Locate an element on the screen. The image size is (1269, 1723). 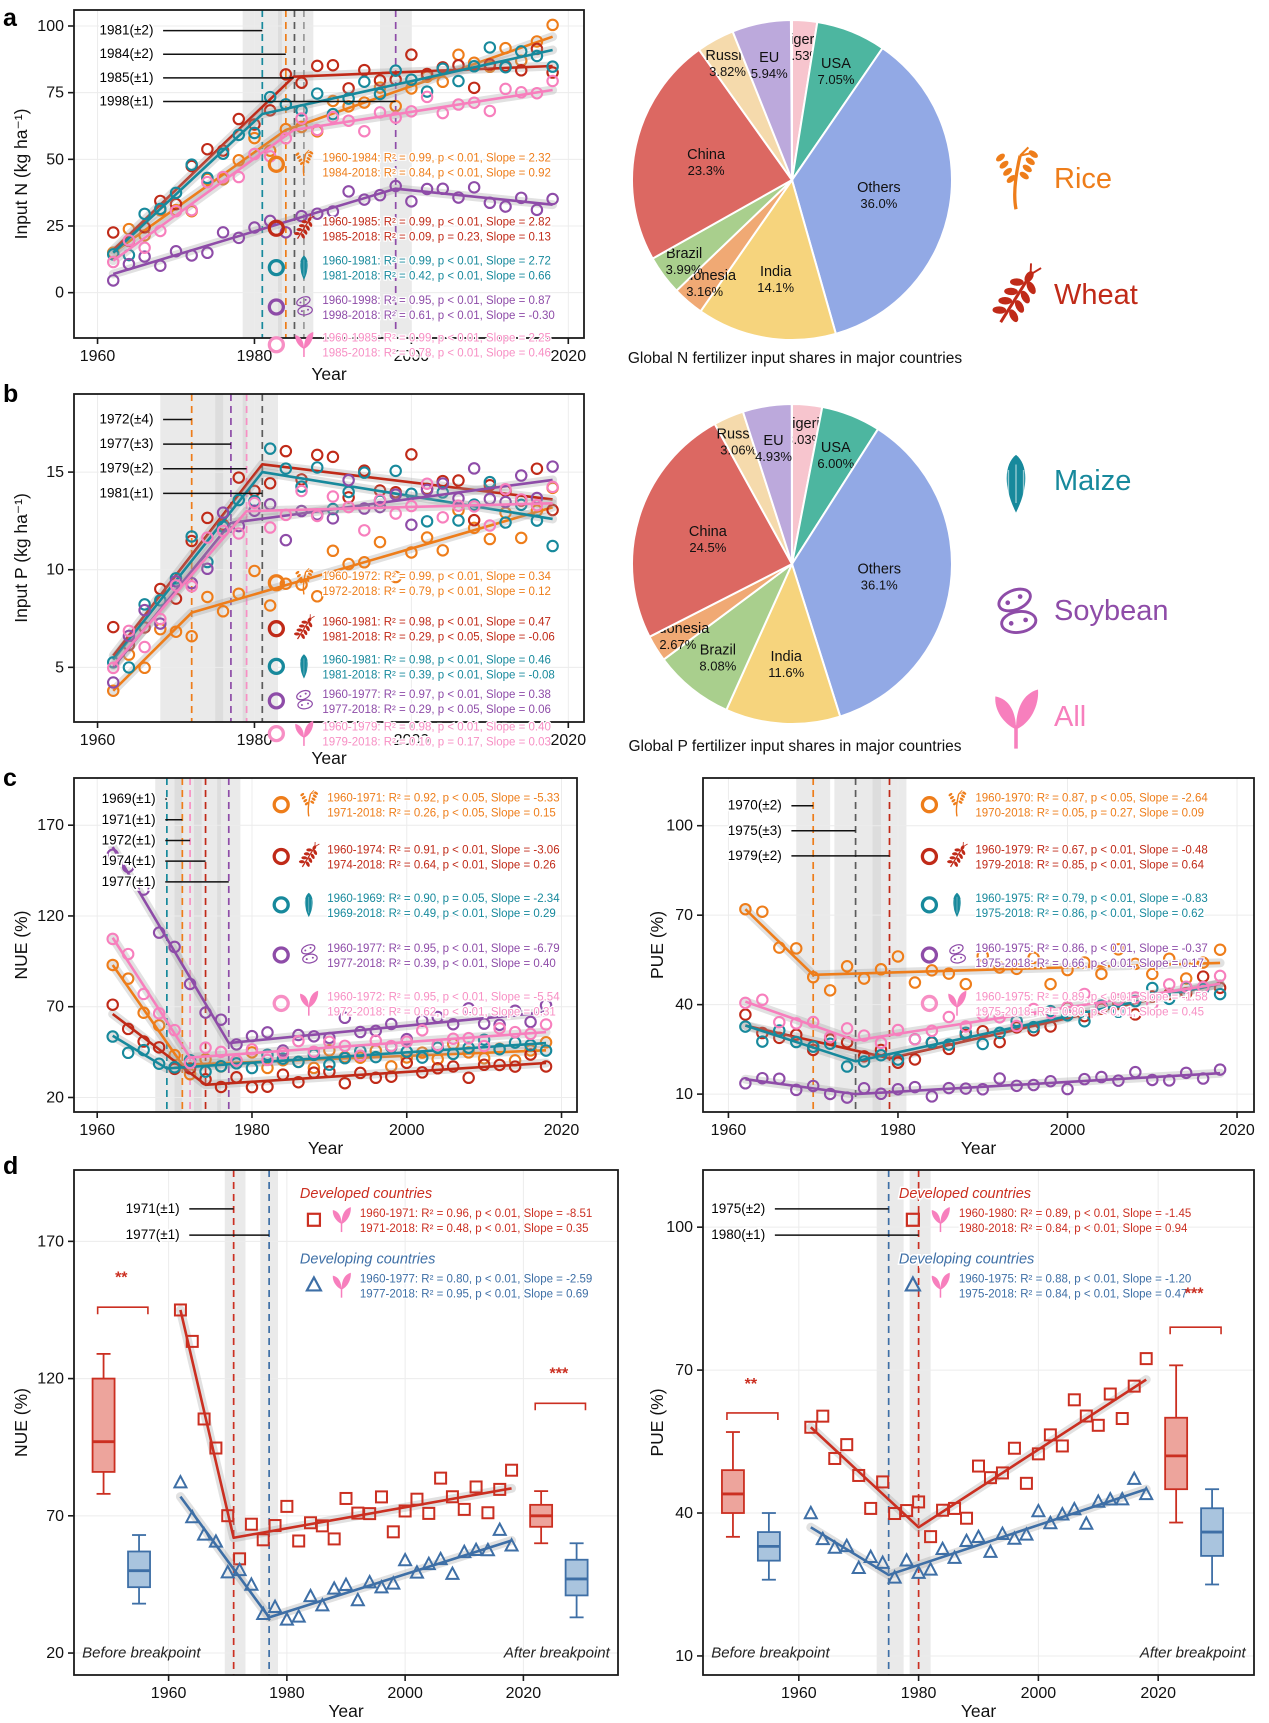
pie-value: 3.82% is located at coordinates (727, 71).